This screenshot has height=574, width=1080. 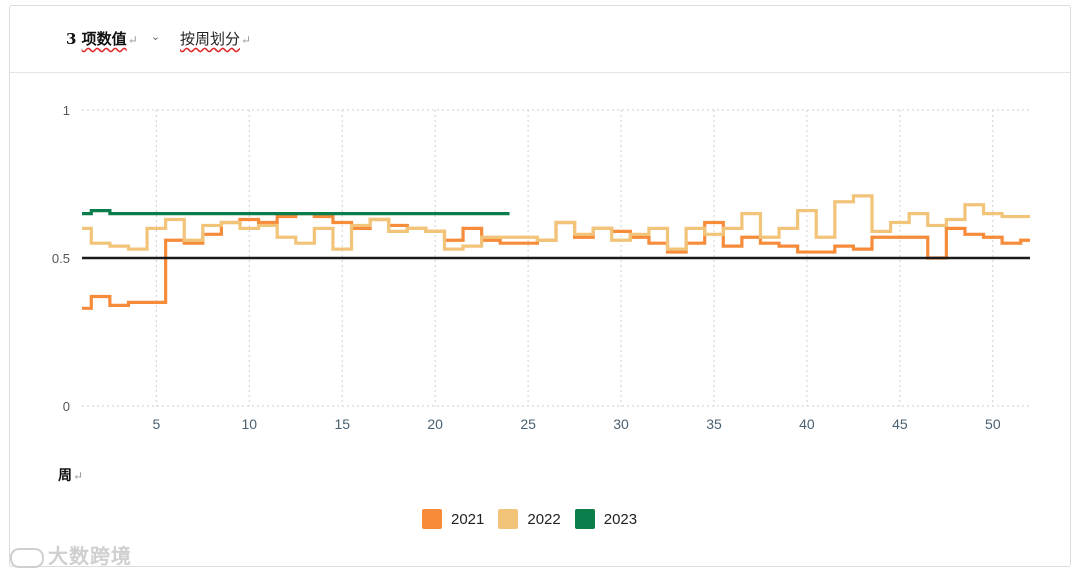 I want to click on metric-title: 3 项数值↵, so click(x=102, y=38).